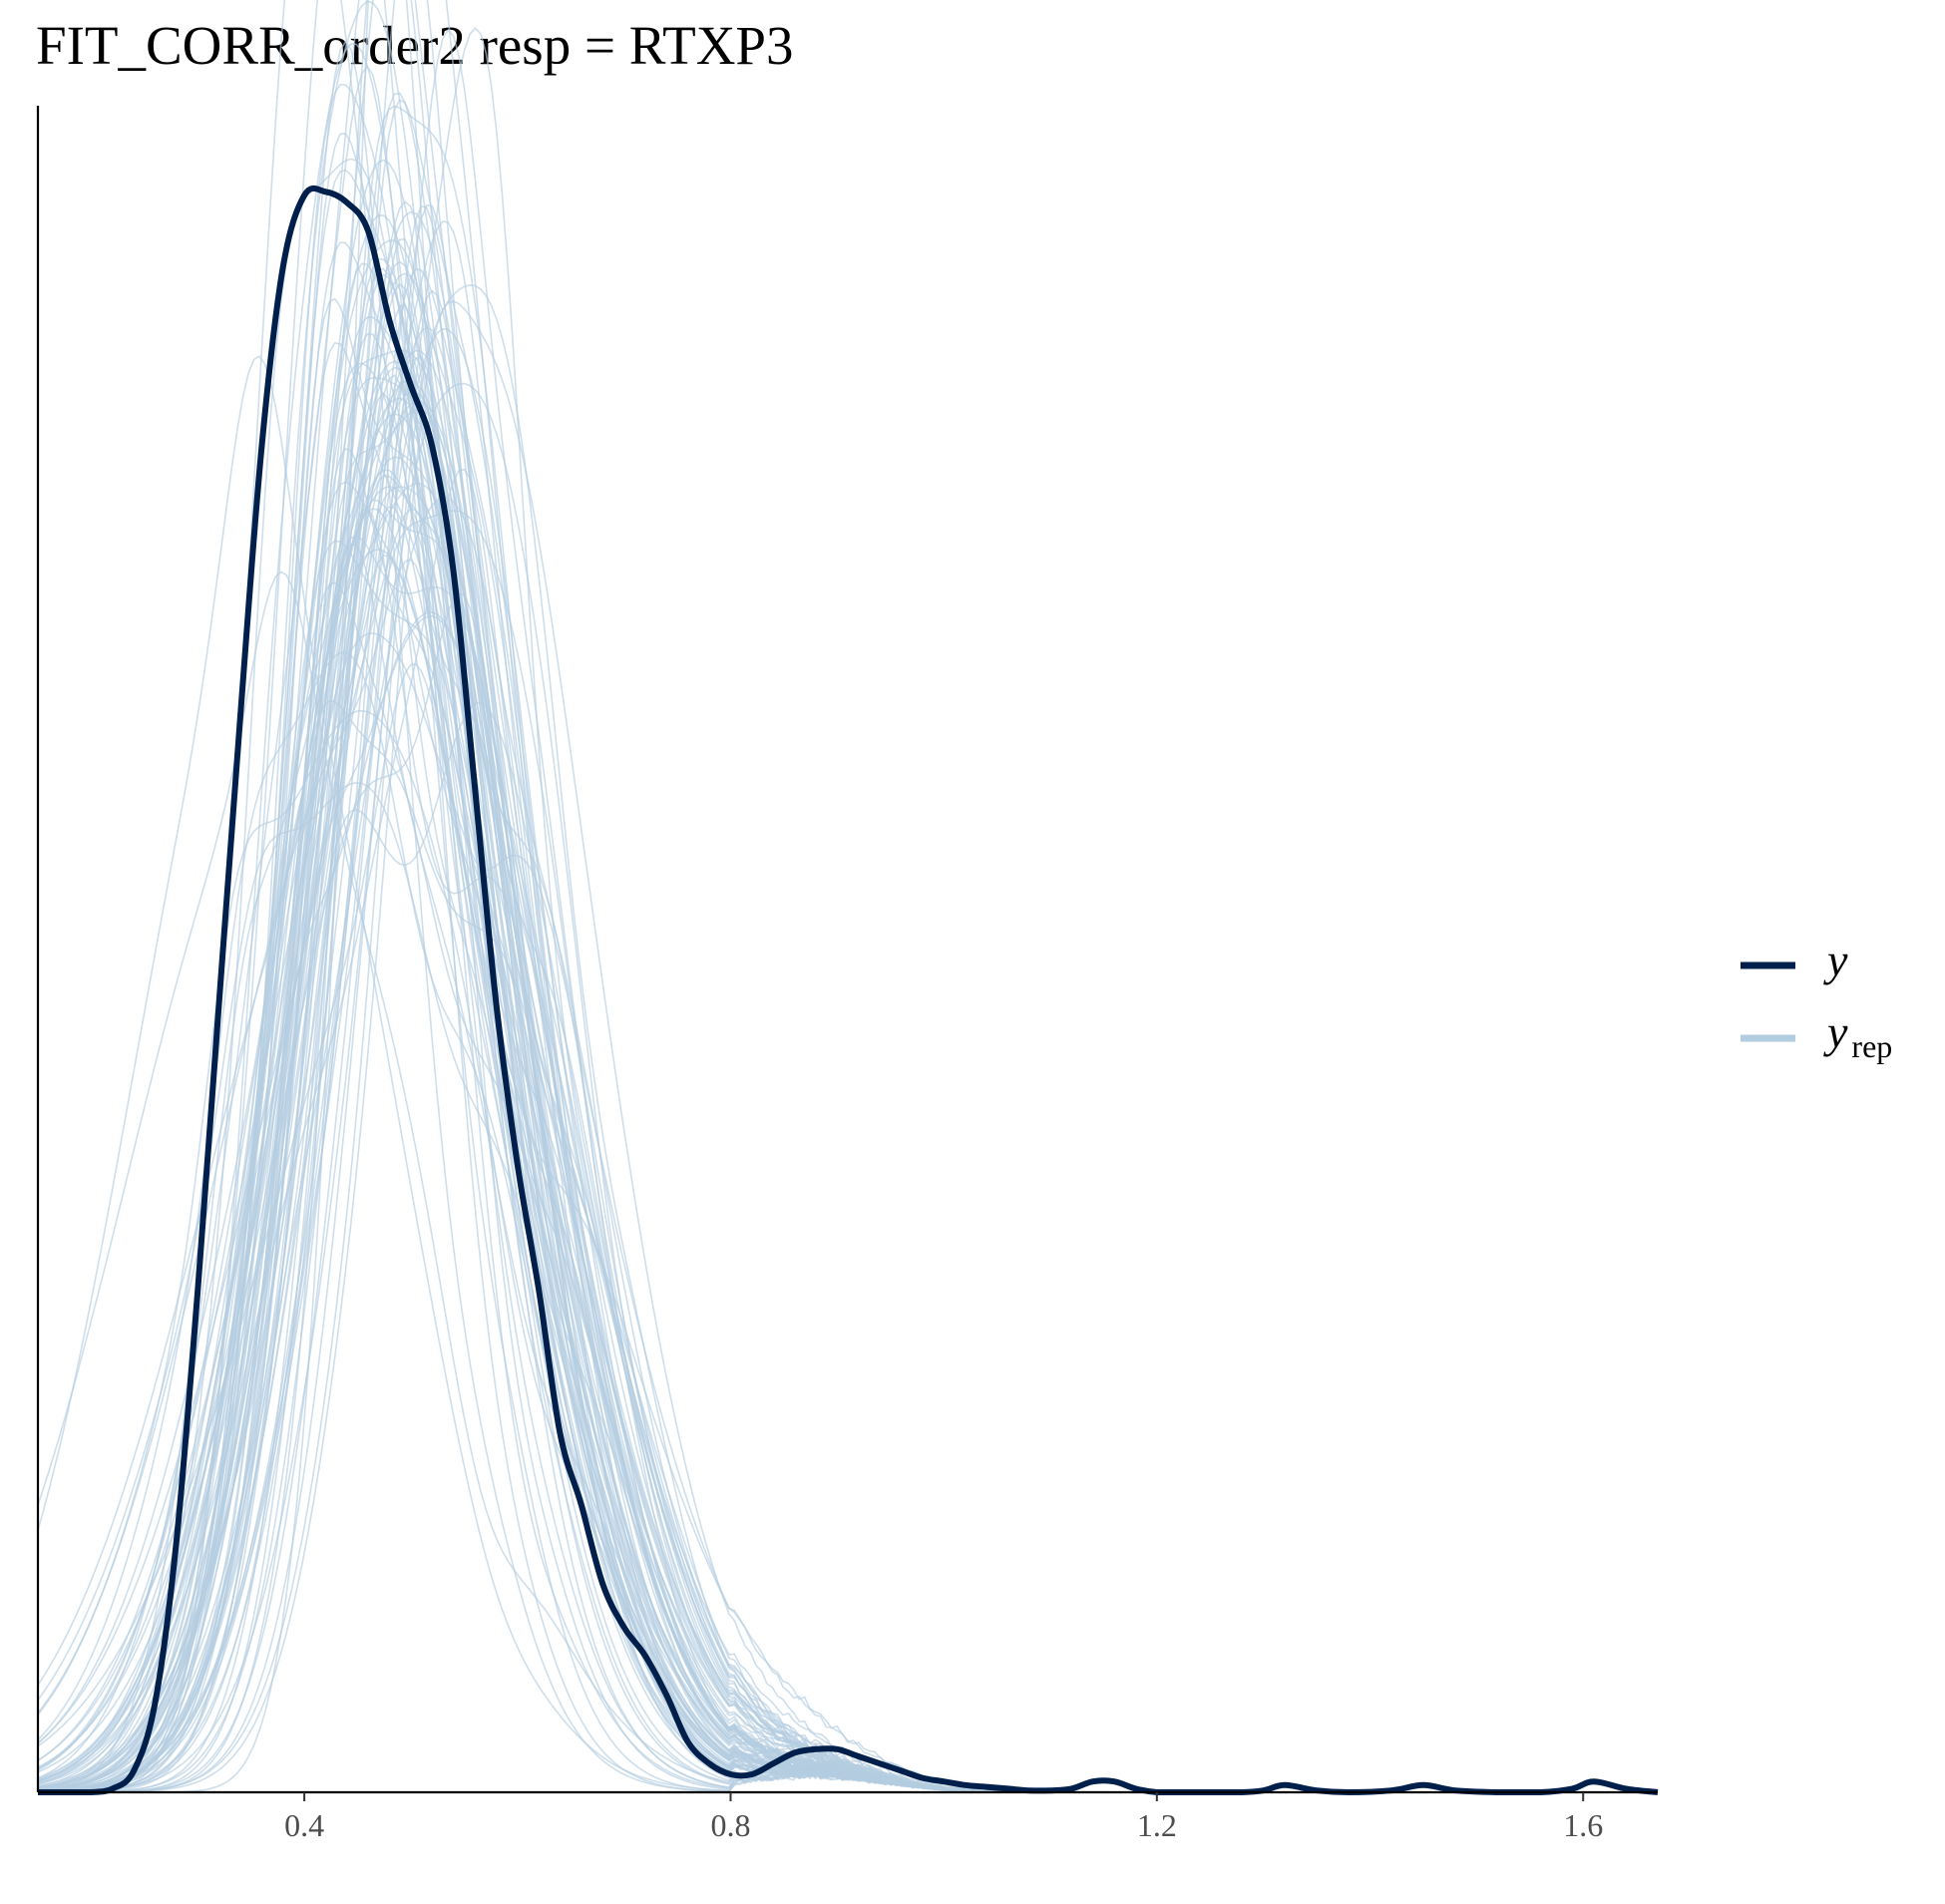 The height and width of the screenshot is (1904, 1945). I want to click on x-tick-label: 1.2, so click(1157, 1825).